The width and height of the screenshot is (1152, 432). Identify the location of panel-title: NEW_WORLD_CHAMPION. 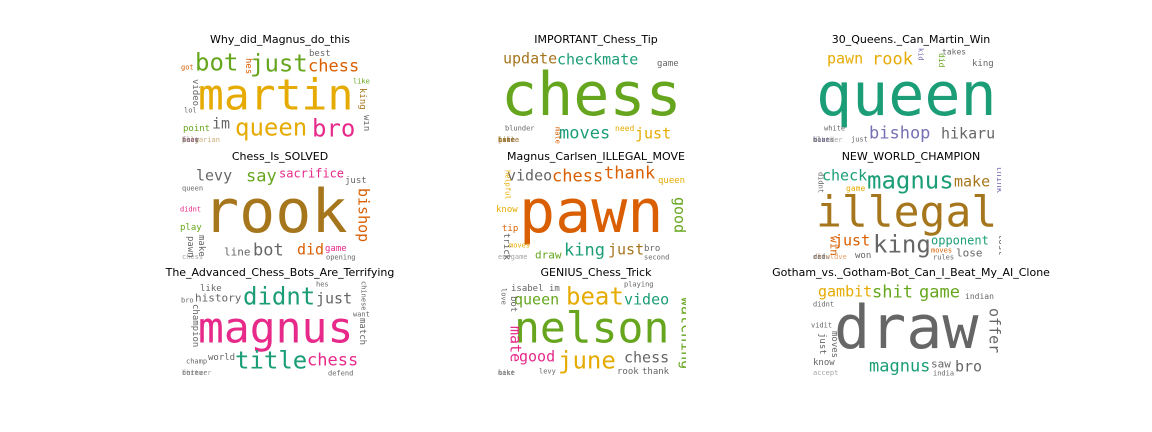
(911, 156).